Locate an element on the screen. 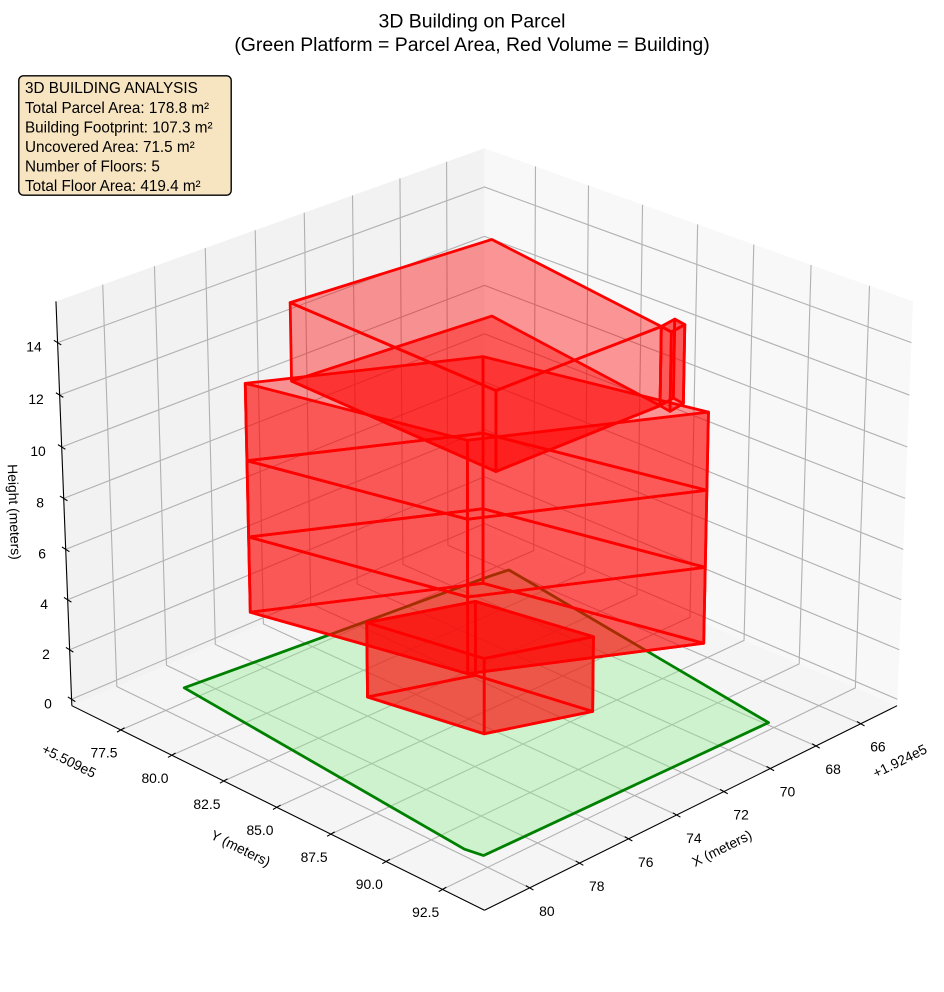 Image resolution: width=944 pixels, height=992 pixels. y-tick-label: 90.0 is located at coordinates (369, 884).